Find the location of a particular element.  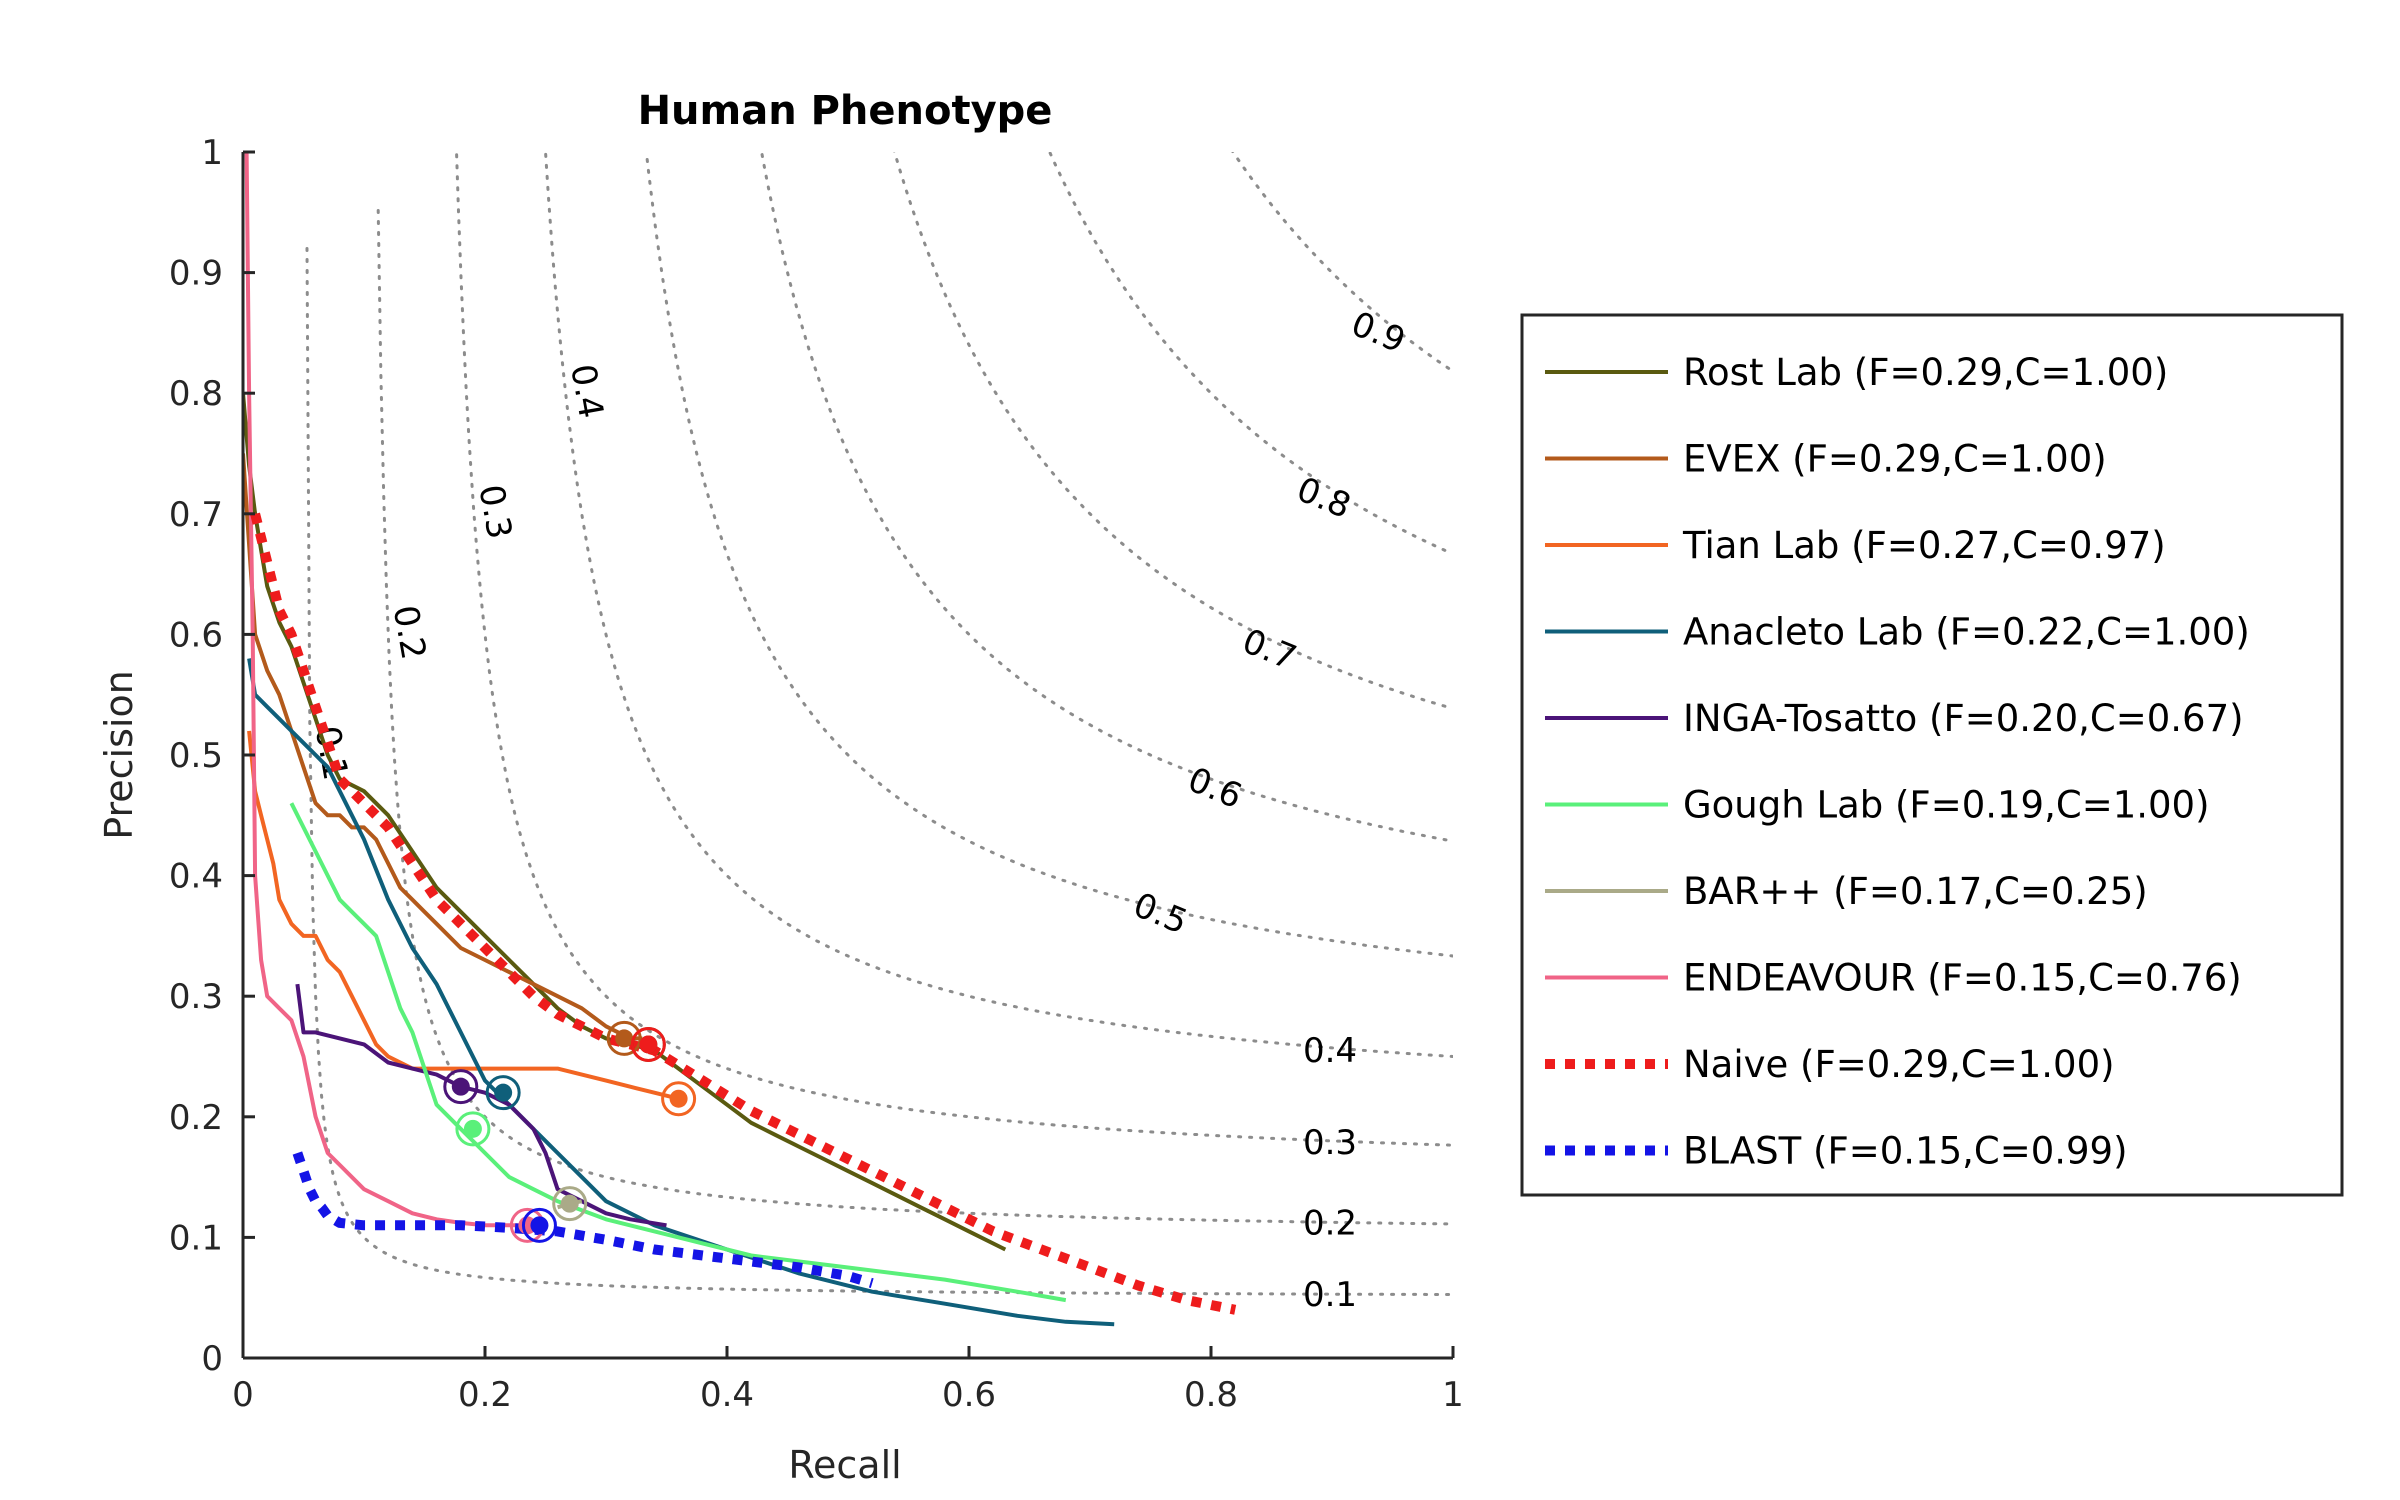

optimal-point-inga-tosatto is located at coordinates (460, 1086).